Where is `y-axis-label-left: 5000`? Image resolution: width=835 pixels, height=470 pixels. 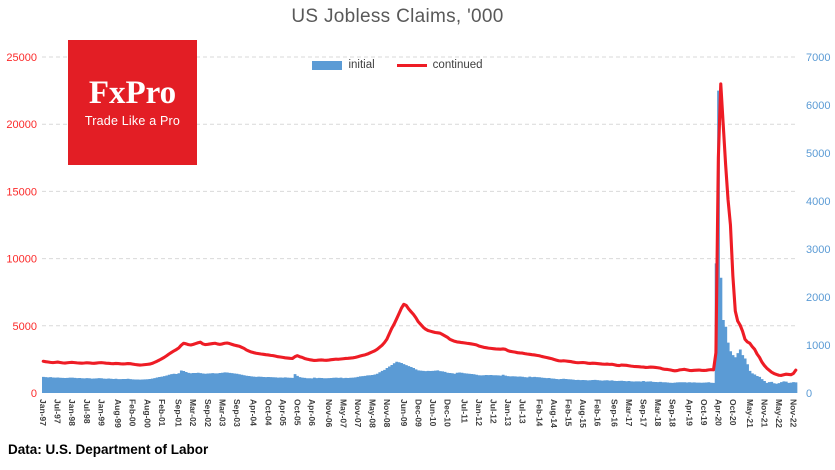 y-axis-label-left: 5000 is located at coordinates (25, 327).